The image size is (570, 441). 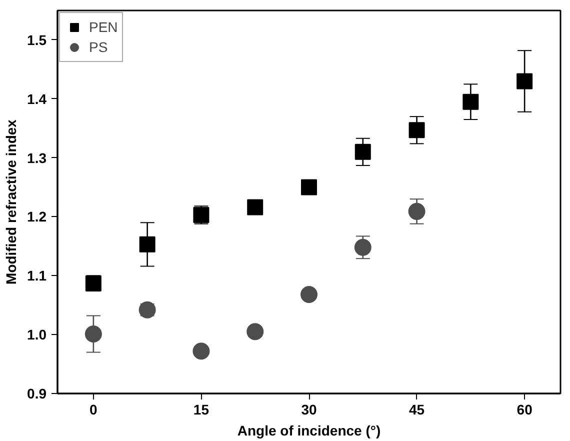 What do you see at coordinates (201, 410) in the screenshot?
I see `x-tick-label: 15` at bounding box center [201, 410].